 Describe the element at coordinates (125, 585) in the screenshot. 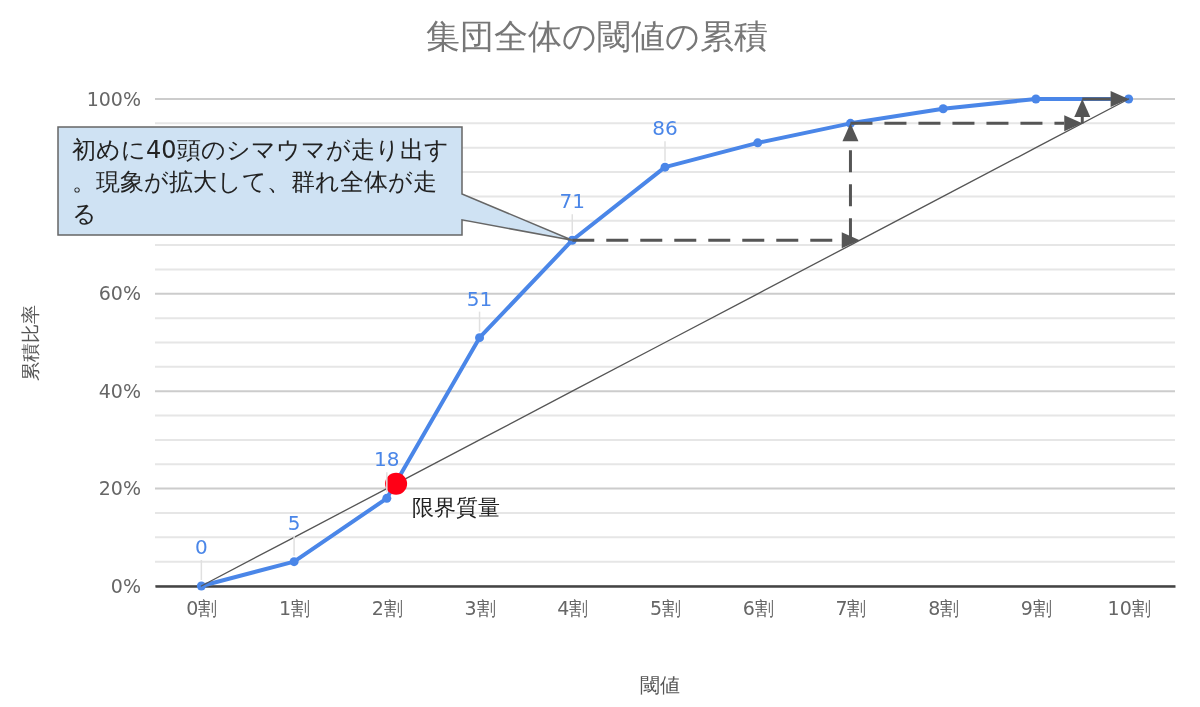

I see `y-tick-label: 0%` at that location.